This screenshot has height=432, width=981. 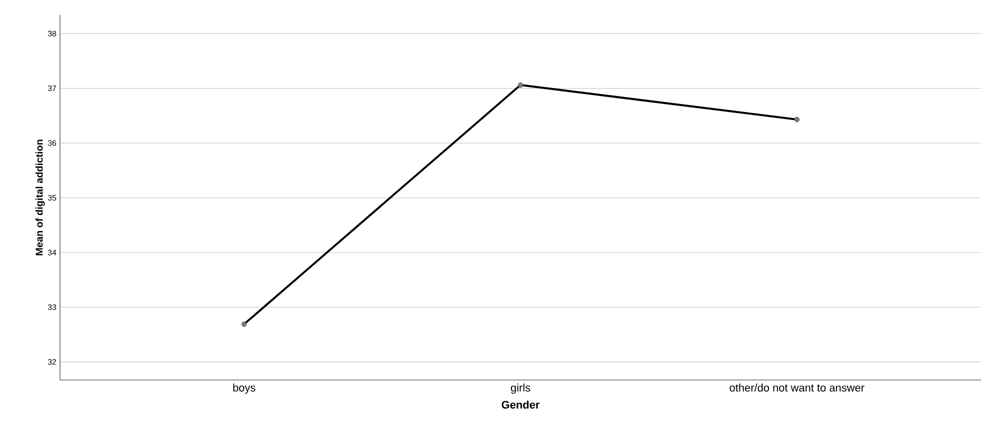 I want to click on x-tick-label: boys, so click(x=244, y=389).